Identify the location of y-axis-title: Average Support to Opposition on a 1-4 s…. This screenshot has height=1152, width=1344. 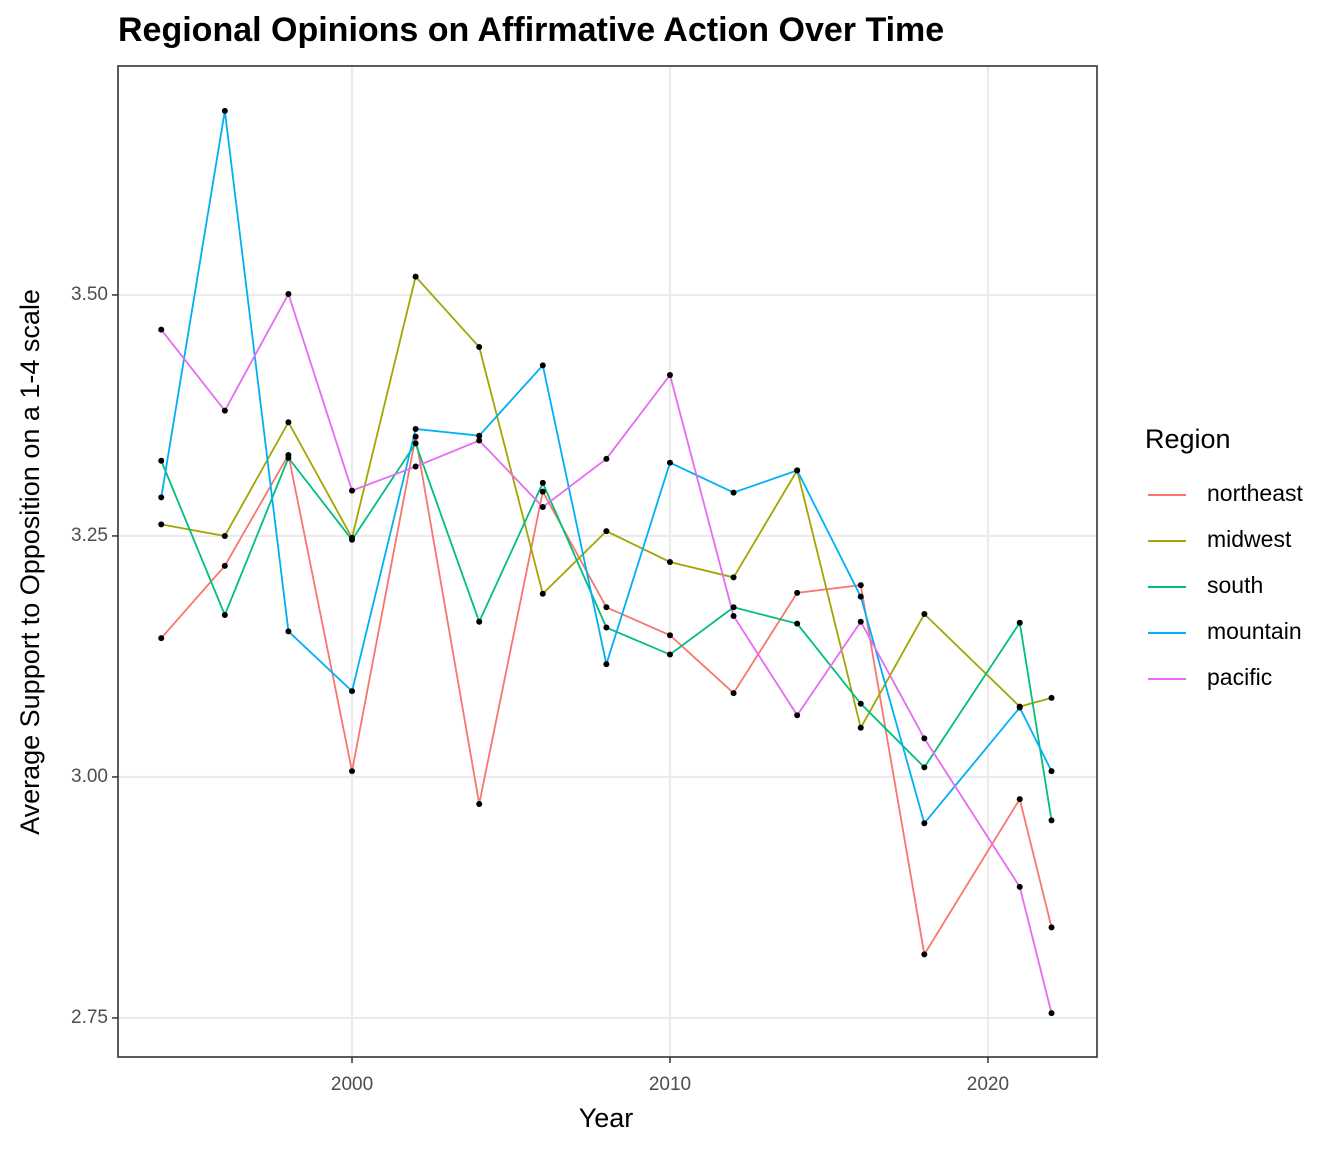
(30, 562).